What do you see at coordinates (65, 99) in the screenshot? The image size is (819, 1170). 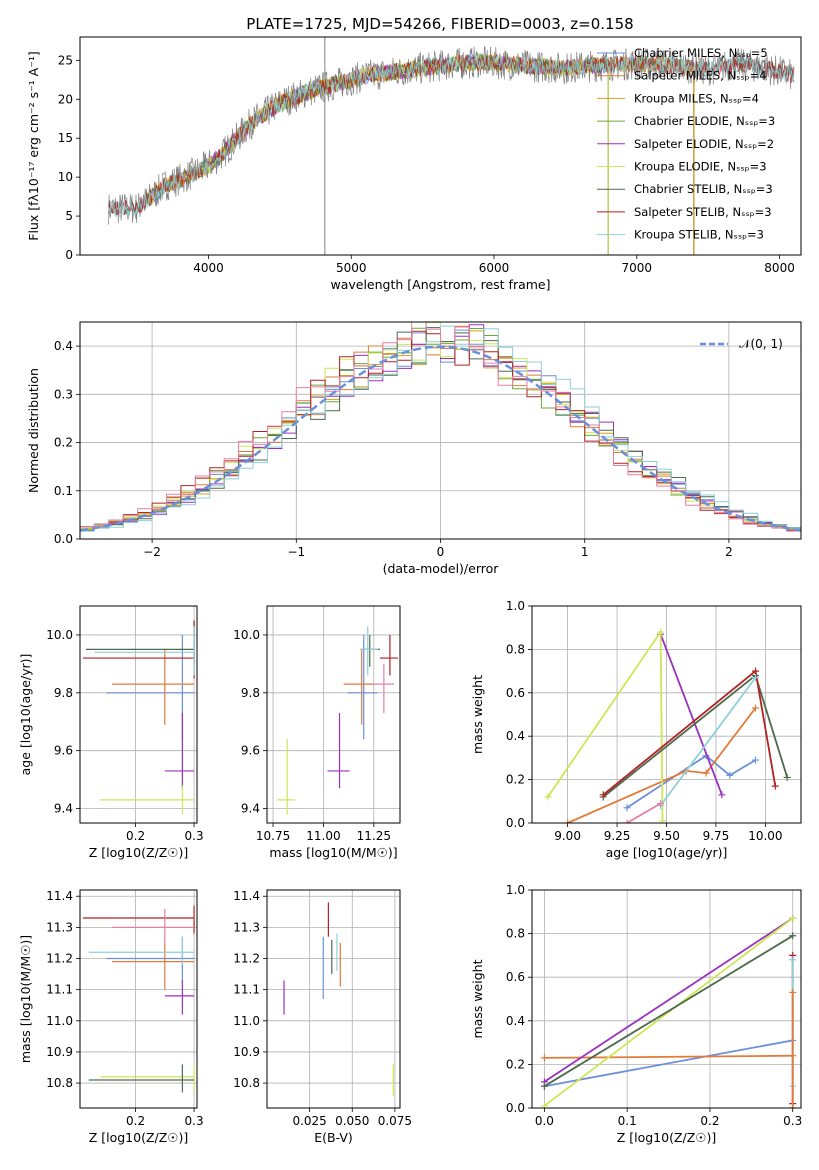 I see `tick-label-y: 20` at bounding box center [65, 99].